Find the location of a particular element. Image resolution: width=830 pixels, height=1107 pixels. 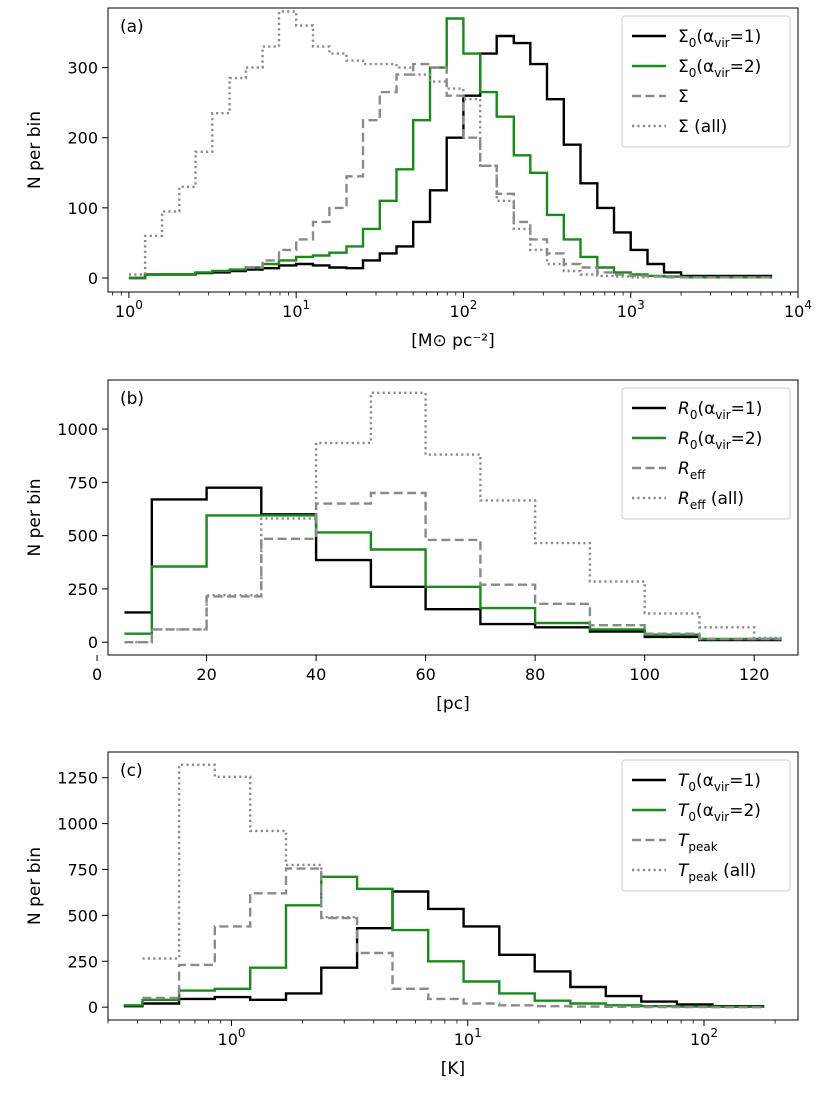

x-tick-label: 40 is located at coordinates (316, 674).